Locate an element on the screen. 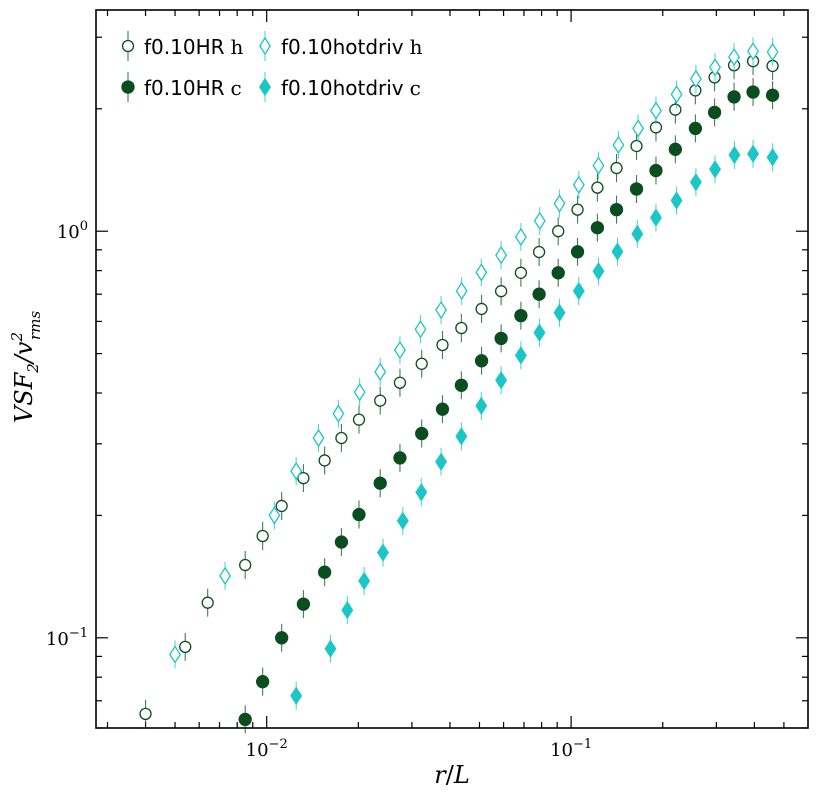 The width and height of the screenshot is (830, 801). y-axis-label: VSF2/v2rms is located at coordinates (26, 367).